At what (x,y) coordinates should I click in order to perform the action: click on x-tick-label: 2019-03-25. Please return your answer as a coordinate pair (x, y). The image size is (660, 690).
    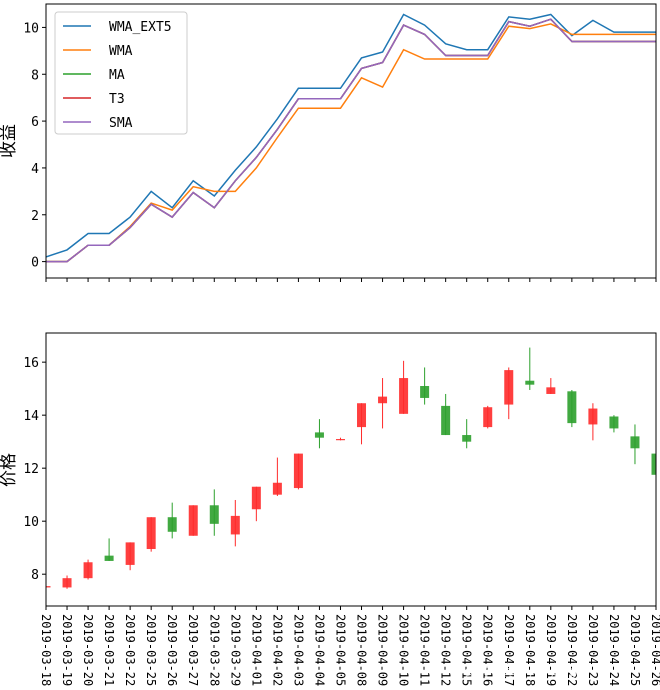
    Looking at the image, I should click on (151, 650).